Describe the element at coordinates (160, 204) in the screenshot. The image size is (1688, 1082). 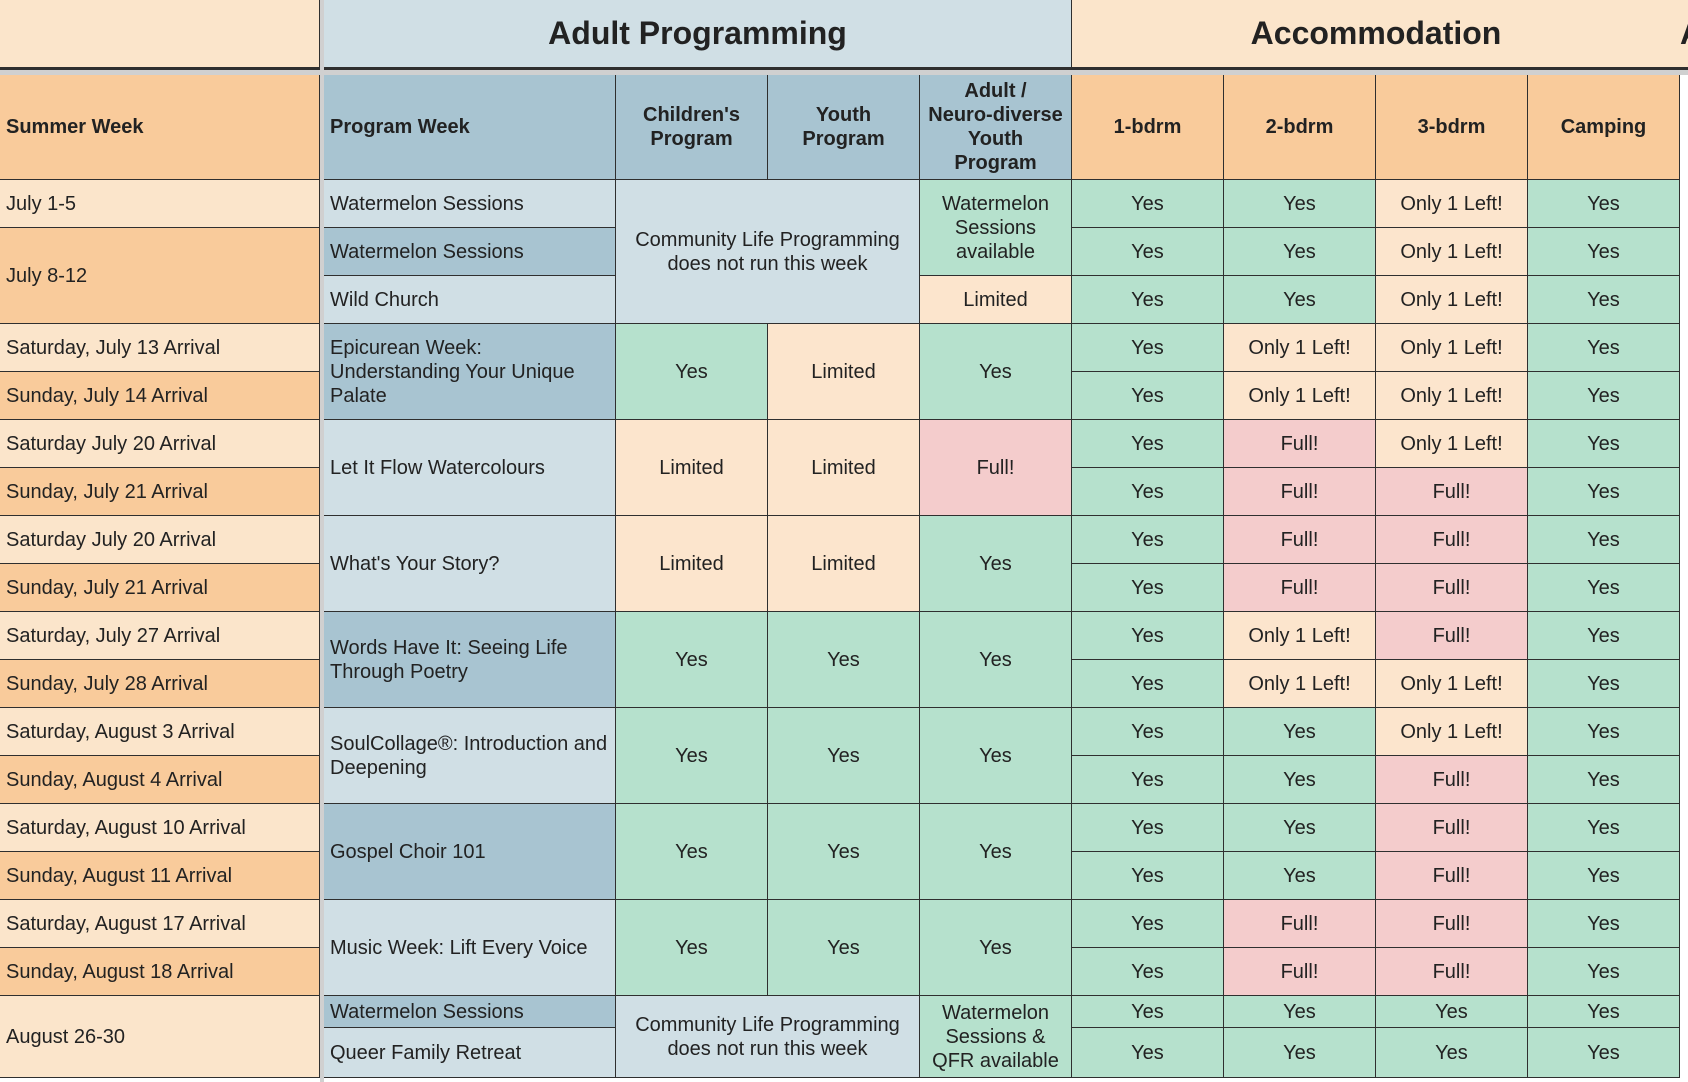
I see `summer-week-cell: July 1-5` at that location.